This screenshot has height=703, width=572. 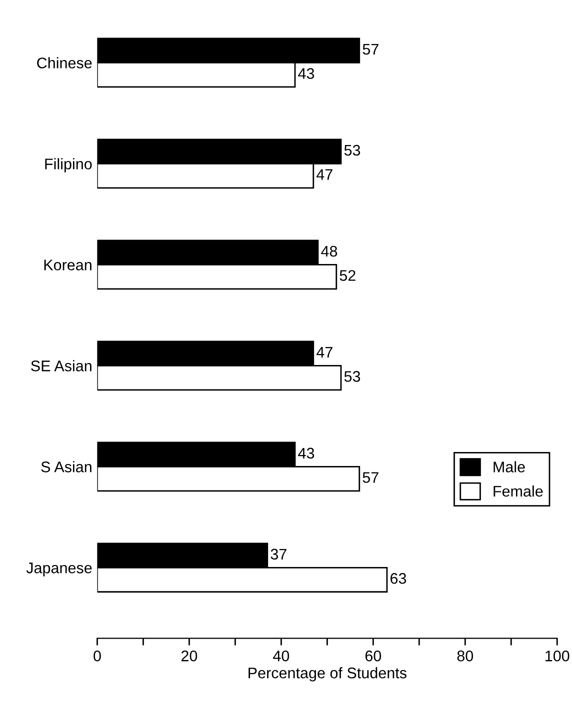 I want to click on x-axis-title: Percentage of Students, so click(x=327, y=674).